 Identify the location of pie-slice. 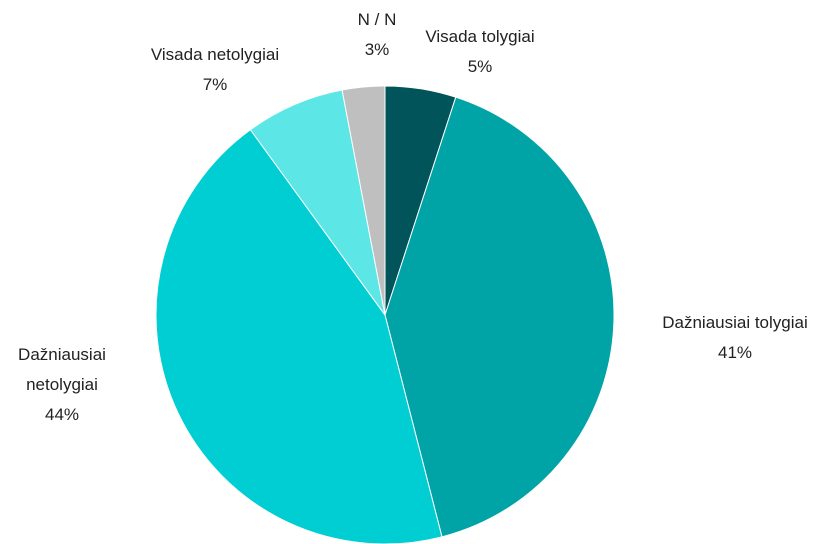
(363, 200).